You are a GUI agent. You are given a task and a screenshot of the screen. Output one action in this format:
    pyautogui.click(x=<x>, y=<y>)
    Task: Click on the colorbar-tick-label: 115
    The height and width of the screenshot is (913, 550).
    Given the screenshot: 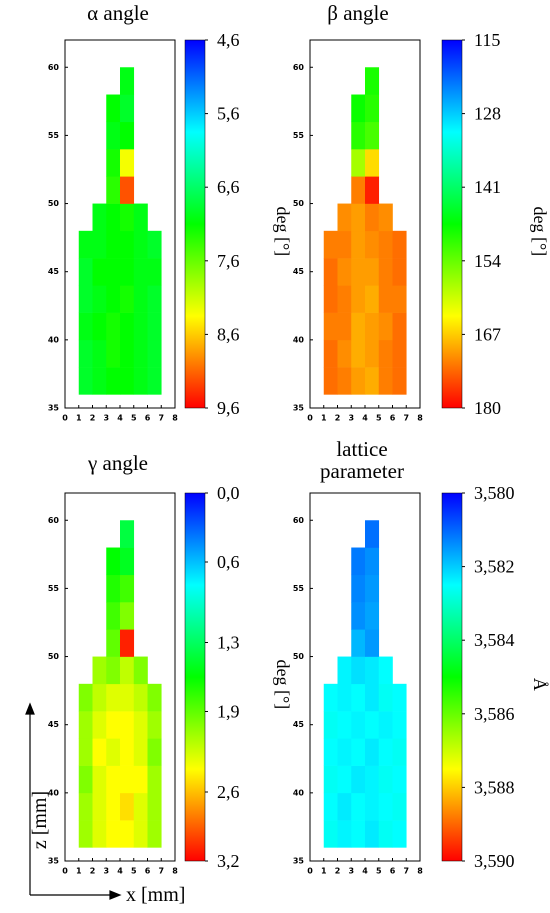 What is the action you would take?
    pyautogui.click(x=487, y=40)
    